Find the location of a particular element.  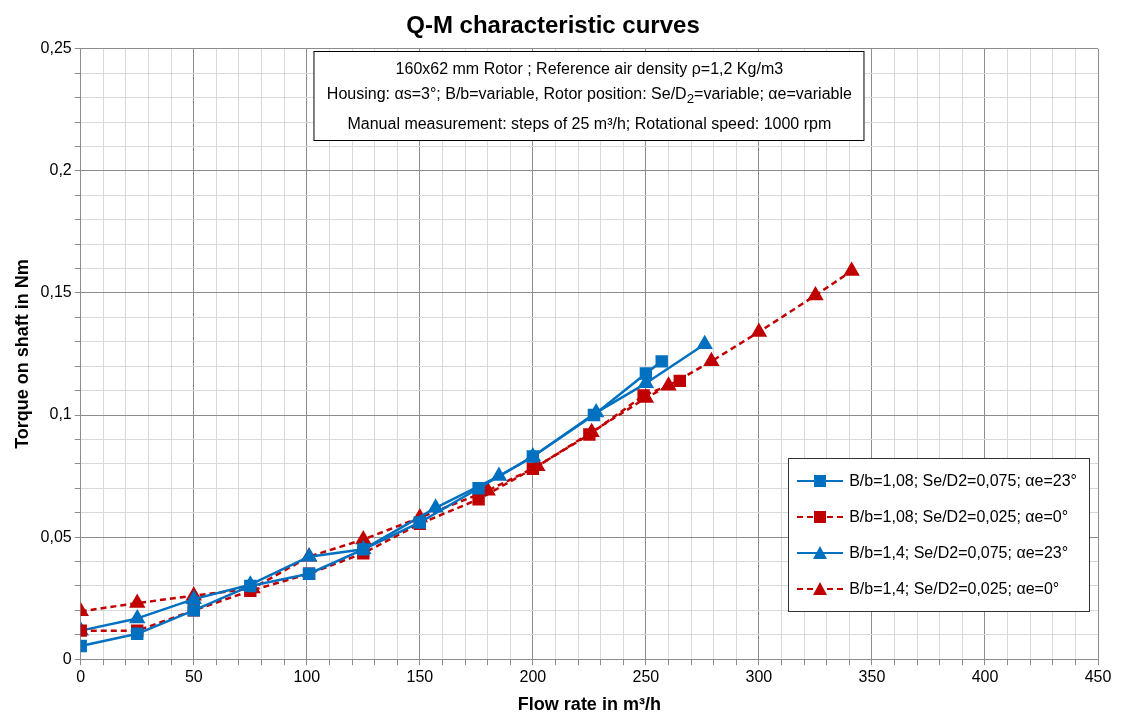

legend-label: B/b=1,08; Se/D2=0,075; αe=23° is located at coordinates (963, 480).